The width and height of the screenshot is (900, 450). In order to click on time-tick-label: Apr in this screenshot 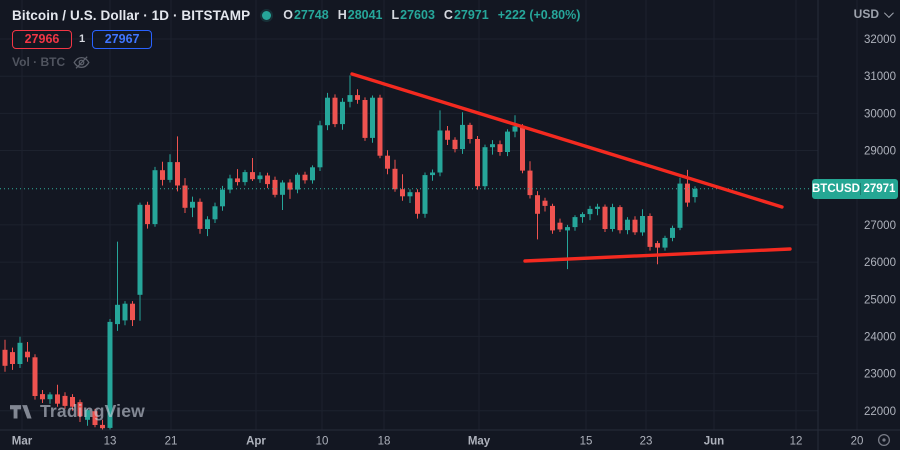, I will do `click(256, 442)`.